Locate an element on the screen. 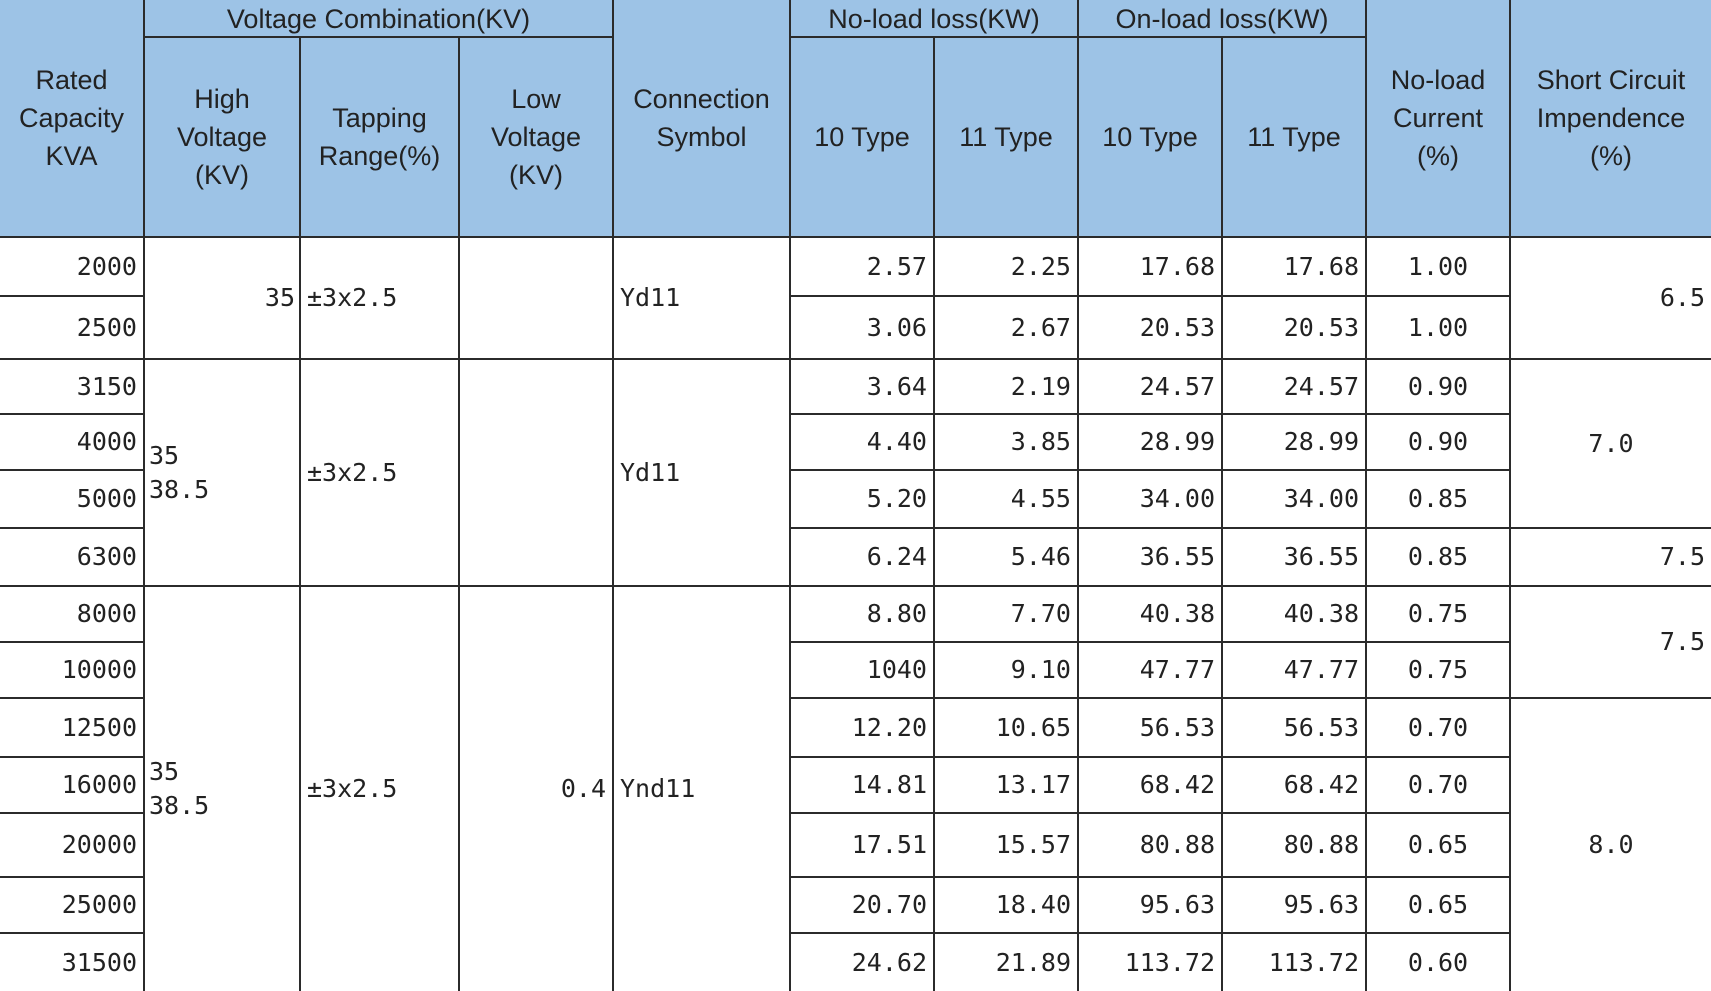  cell-text: 4.55 is located at coordinates (1040, 498).